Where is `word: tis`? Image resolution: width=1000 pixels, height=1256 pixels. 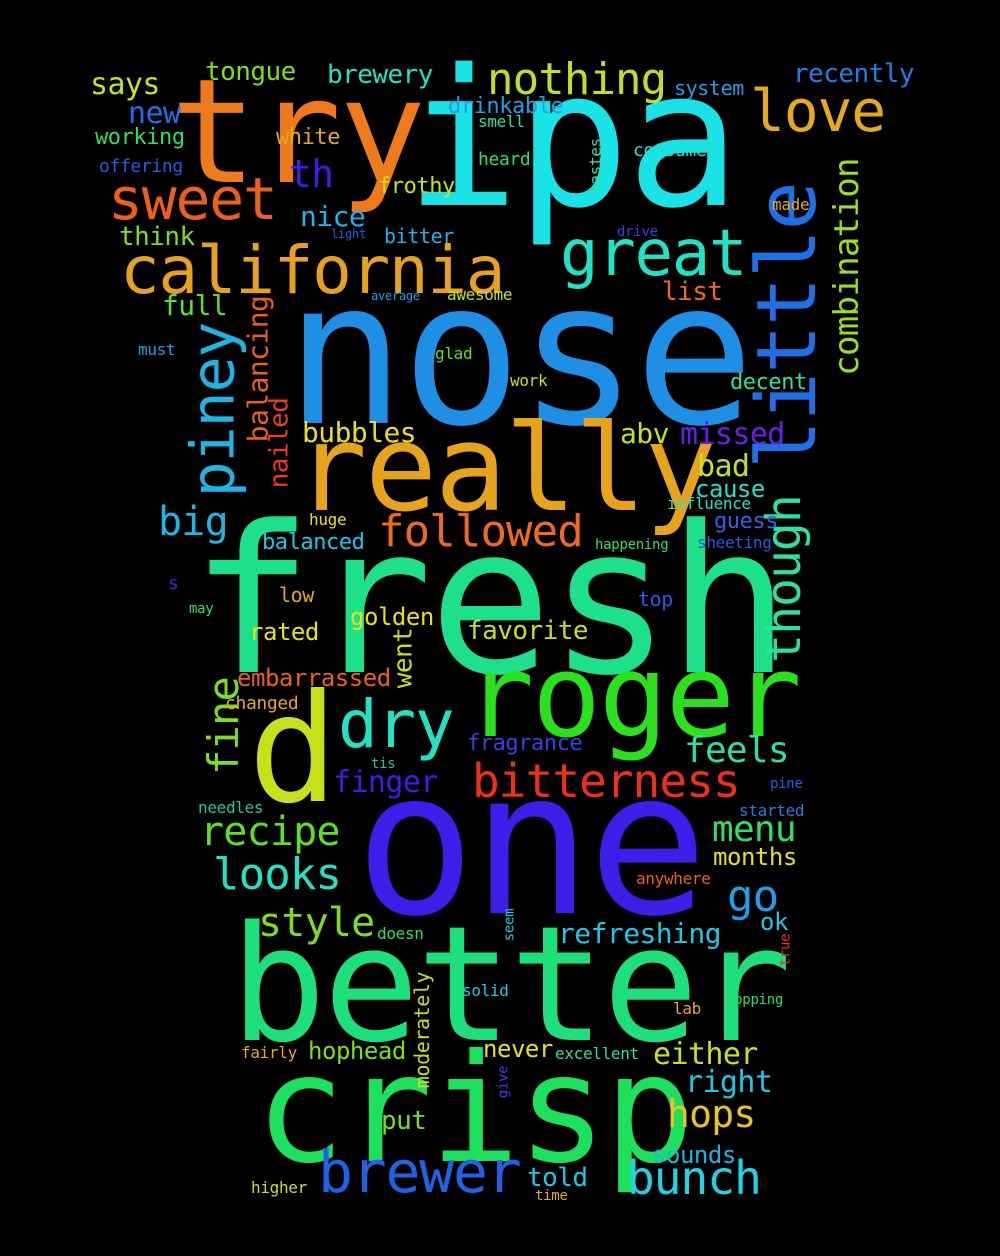
word: tis is located at coordinates (383, 764).